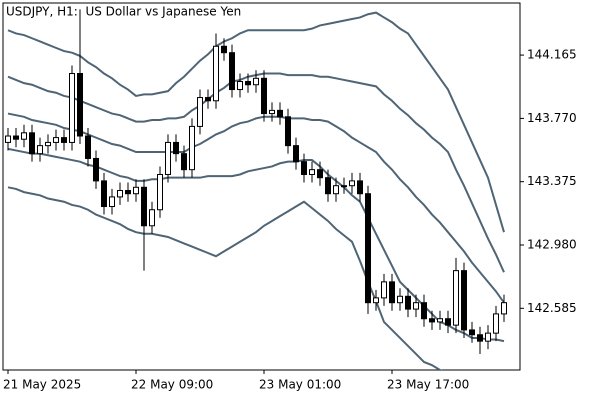 This screenshot has height=400, width=600. I want to click on y-tick-label: 142.585, so click(552, 308).